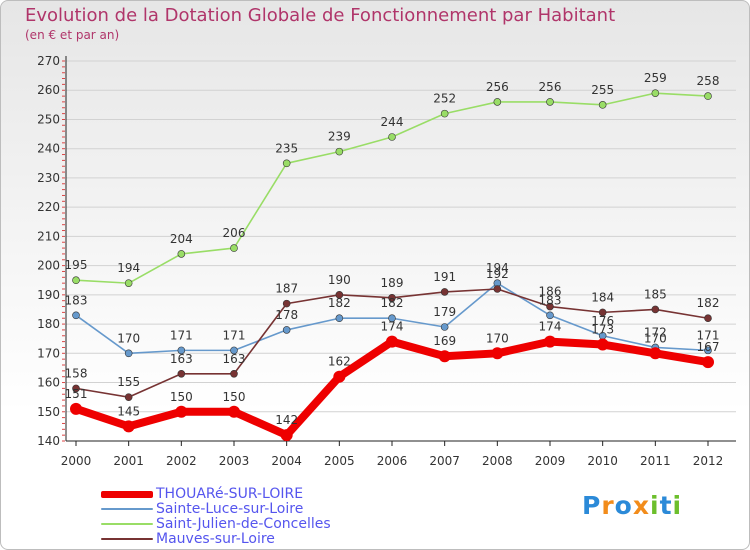 This screenshot has height=550, width=750. What do you see at coordinates (234, 461) in the screenshot?
I see `x-tick-label: 2003` at bounding box center [234, 461].